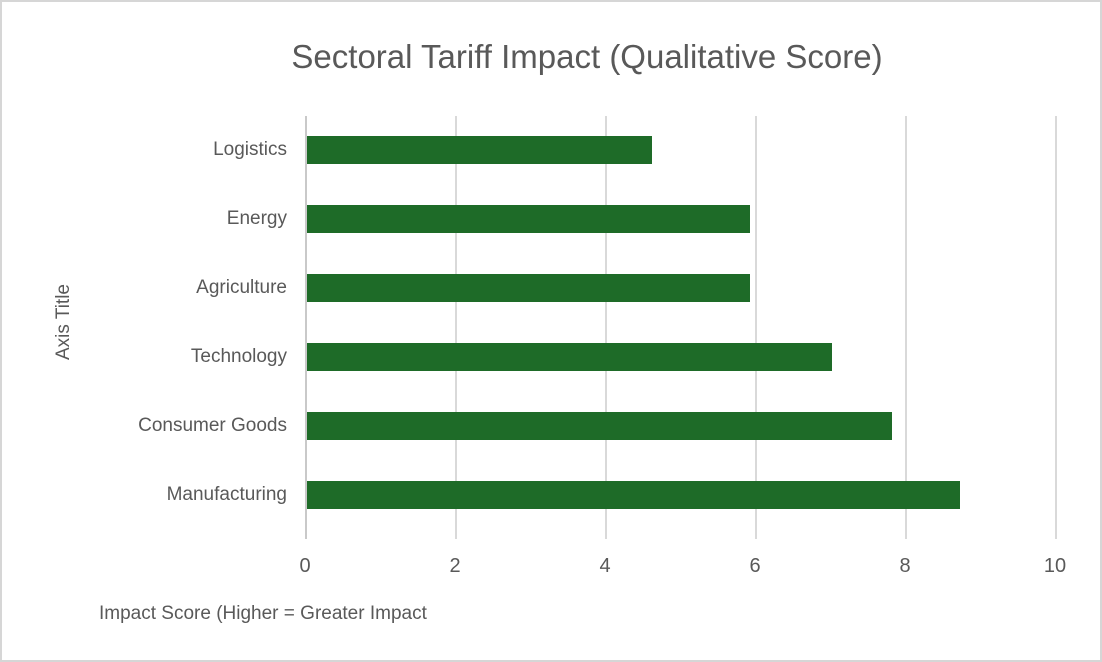 This screenshot has width=1102, height=662. I want to click on category-label: Agriculture, so click(241, 288).